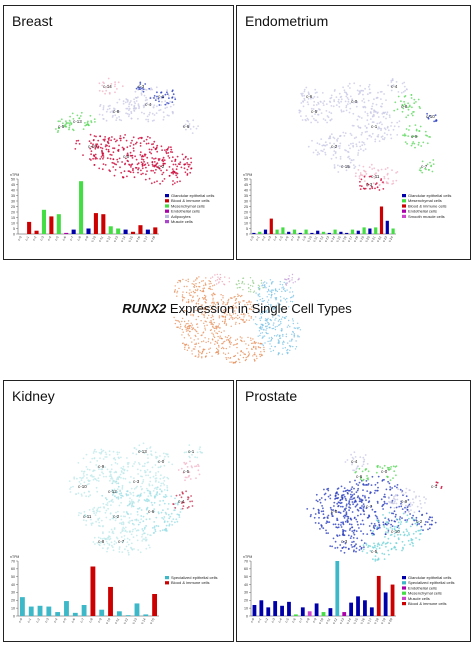 The width and height of the screenshot is (474, 647). Describe the element at coordinates (108, 621) in the screenshot. I see `x-tick-label: c-10` at that location.